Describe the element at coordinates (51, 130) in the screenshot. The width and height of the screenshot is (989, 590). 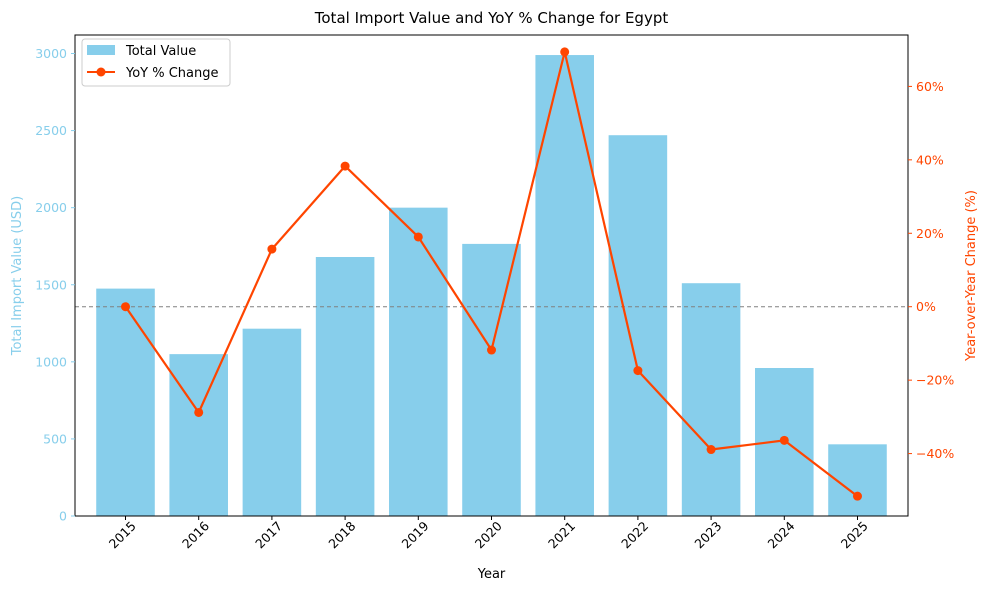
I see `y-tick-label: 2500` at that location.